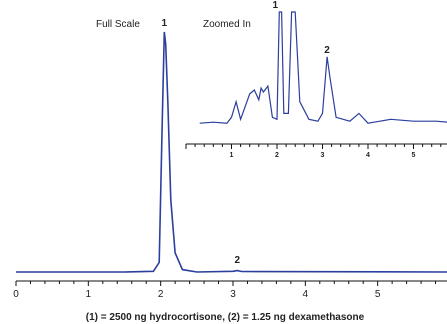  I want to click on zoomed-in-label: Zoomed In, so click(227, 24).